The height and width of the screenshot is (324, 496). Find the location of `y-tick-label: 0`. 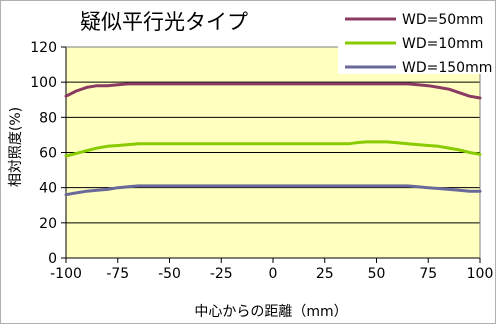

y-tick-label: 0 is located at coordinates (52, 259).